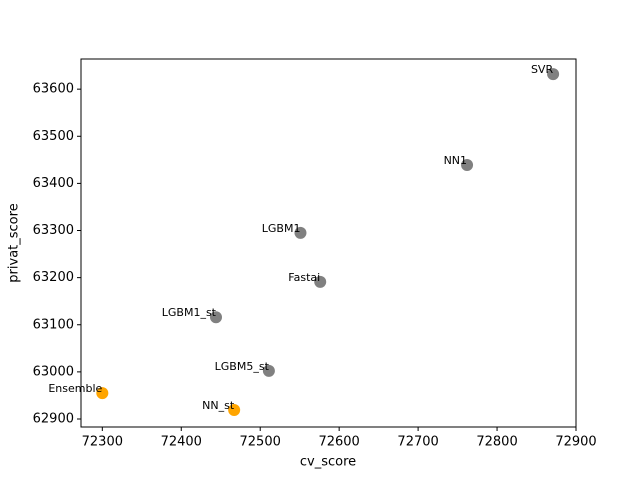 The image size is (640, 480). I want to click on x-axis-label: cv_score, so click(328, 462).